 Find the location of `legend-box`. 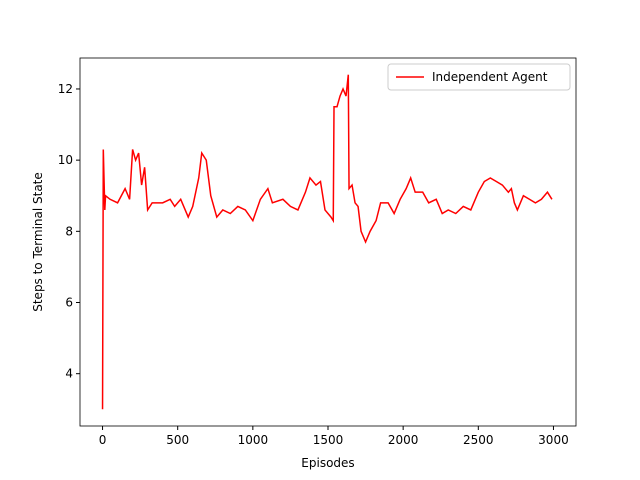

legend-box is located at coordinates (479, 77).